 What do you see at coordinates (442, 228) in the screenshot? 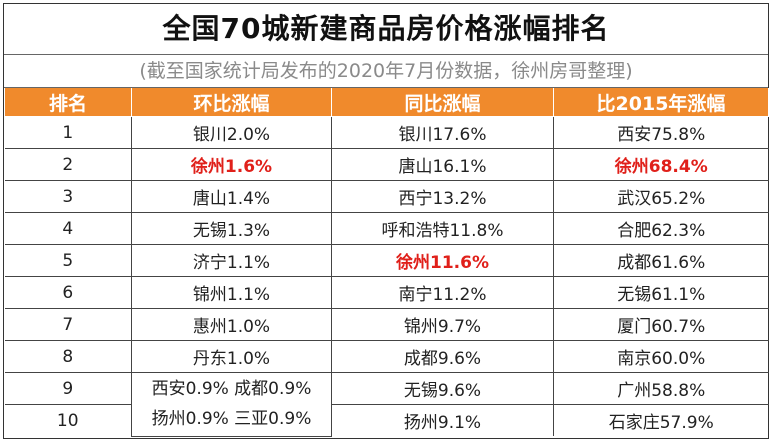
I see `yoy-cell: 呼和浩特11.8%` at bounding box center [442, 228].